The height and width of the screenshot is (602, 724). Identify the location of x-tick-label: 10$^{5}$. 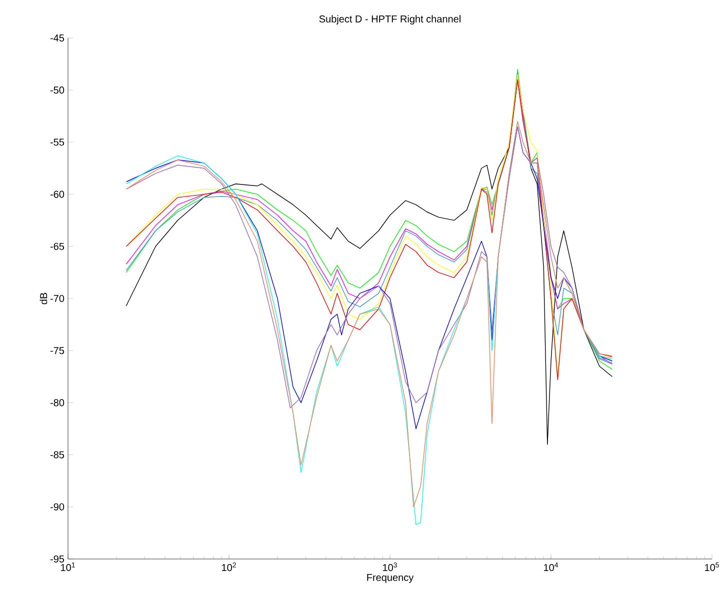
(712, 567).